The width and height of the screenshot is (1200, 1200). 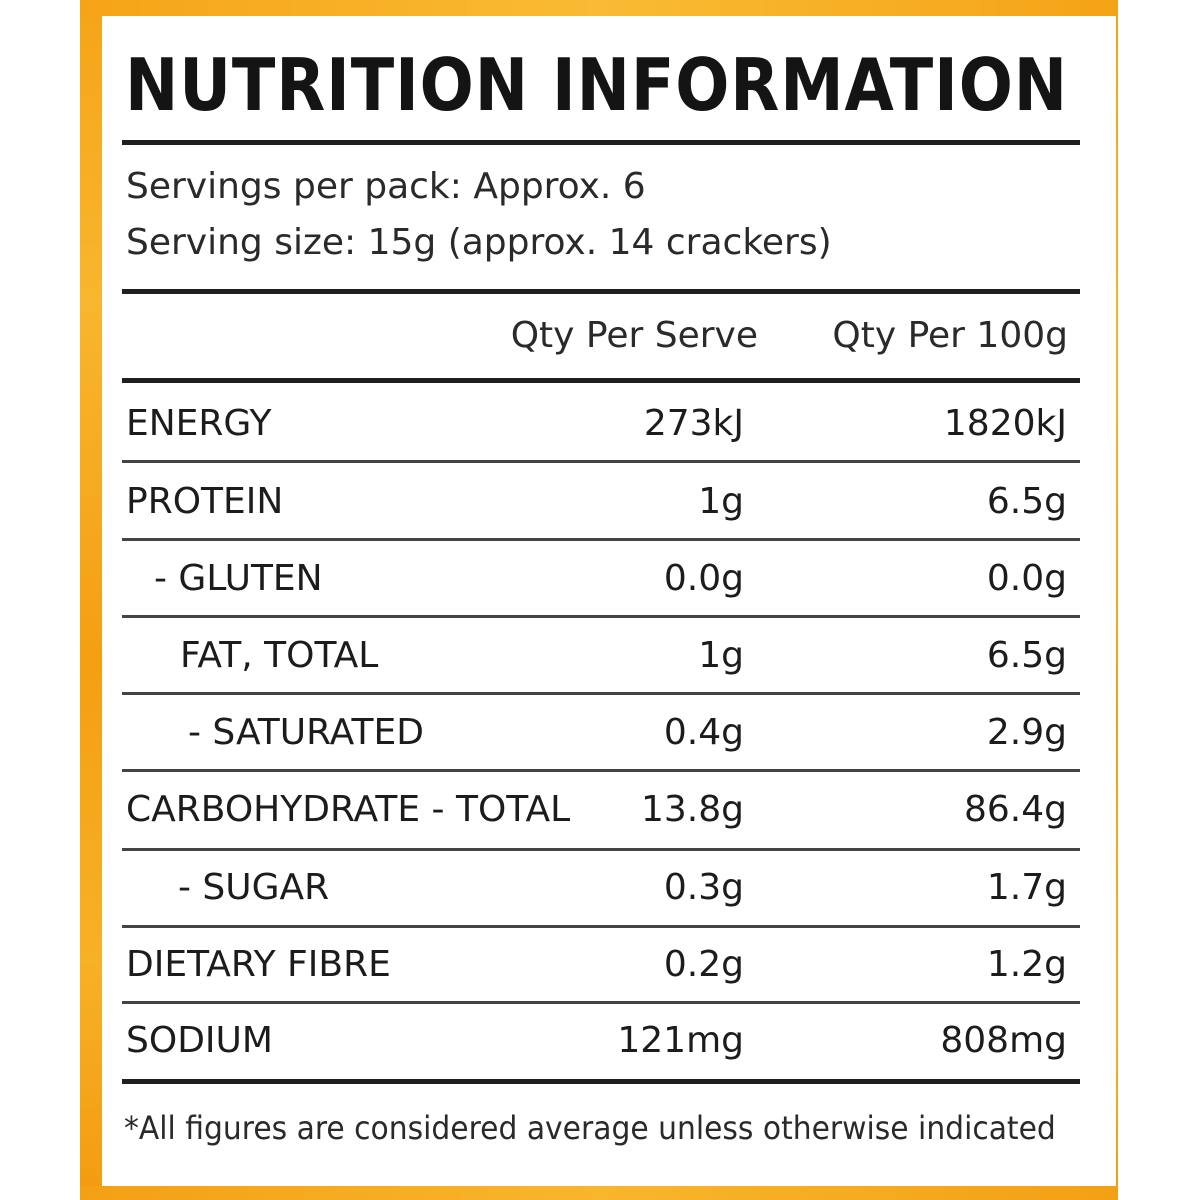 I want to click on row-label-protein: PROTEIN, so click(x=205, y=501).